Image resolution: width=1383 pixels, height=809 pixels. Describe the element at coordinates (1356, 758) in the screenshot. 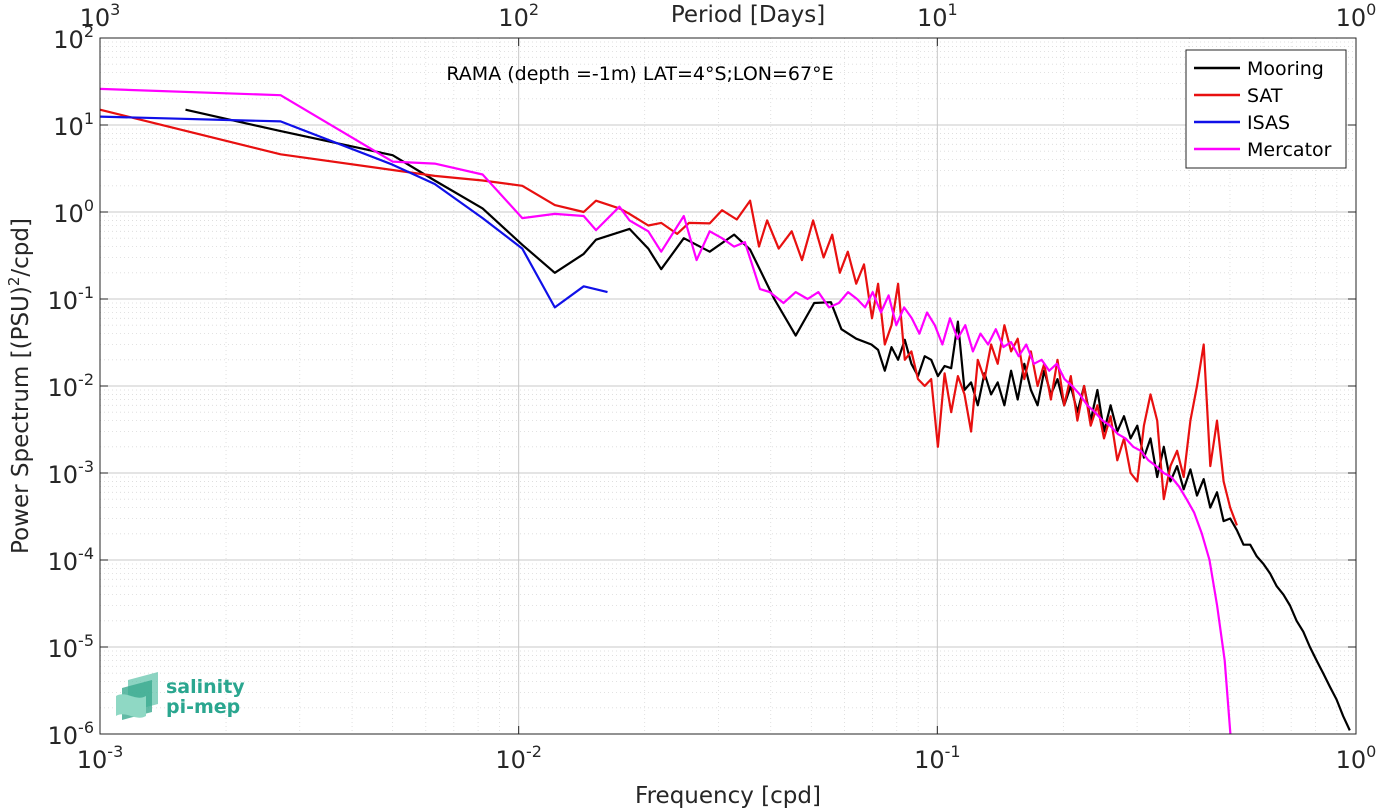

I see `x-tick-label: 10⁰` at that location.